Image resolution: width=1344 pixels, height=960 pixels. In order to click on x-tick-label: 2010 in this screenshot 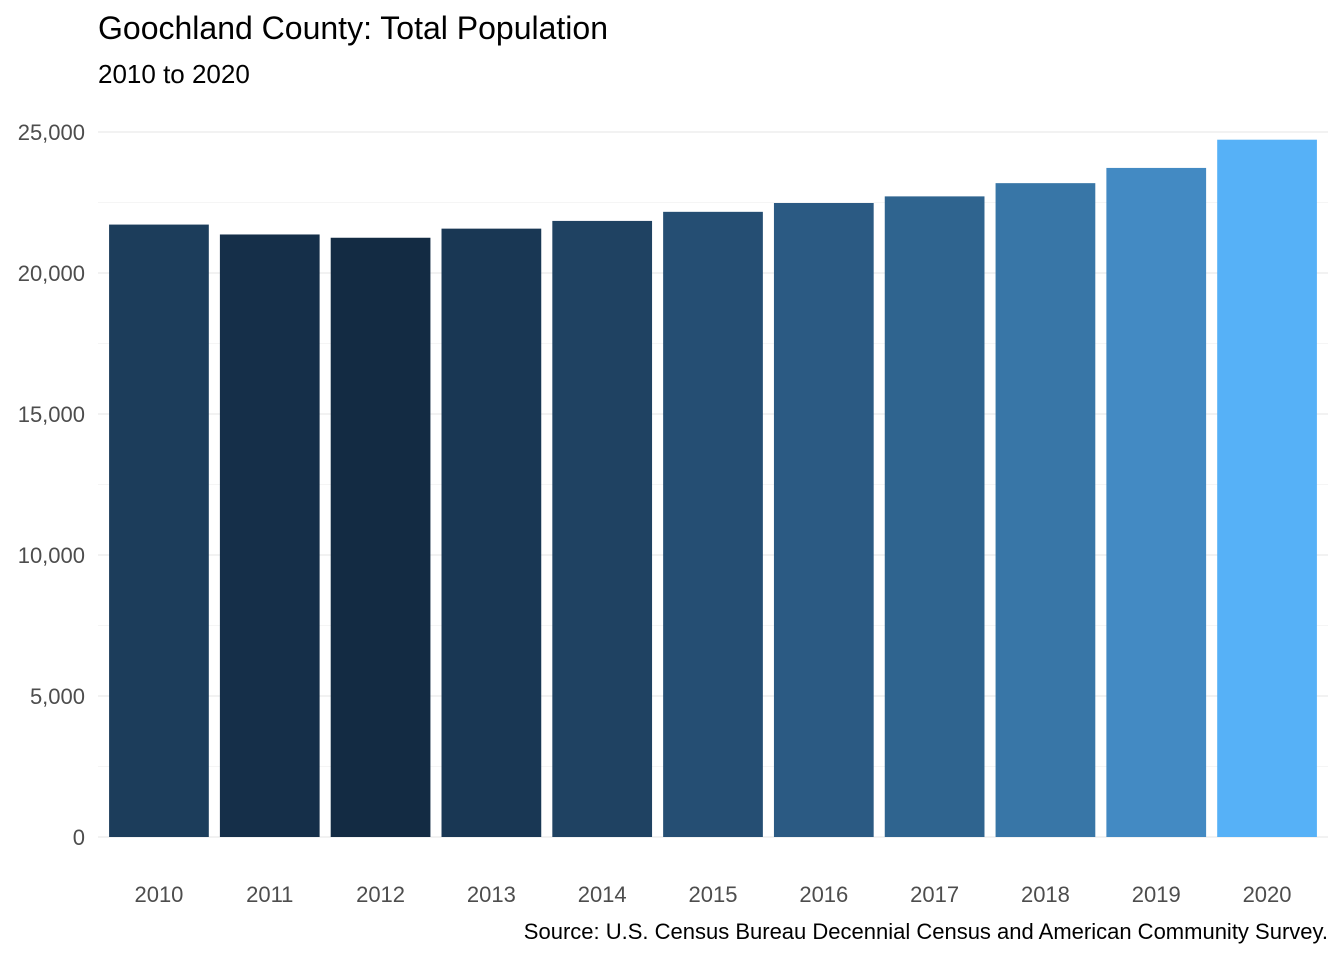, I will do `click(158, 894)`.